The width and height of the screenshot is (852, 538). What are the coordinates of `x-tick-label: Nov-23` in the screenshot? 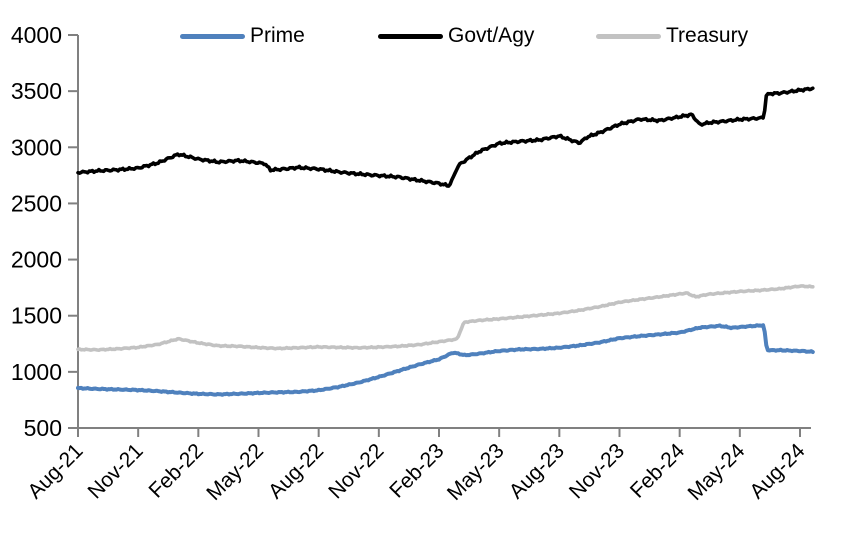 It's located at (597, 471).